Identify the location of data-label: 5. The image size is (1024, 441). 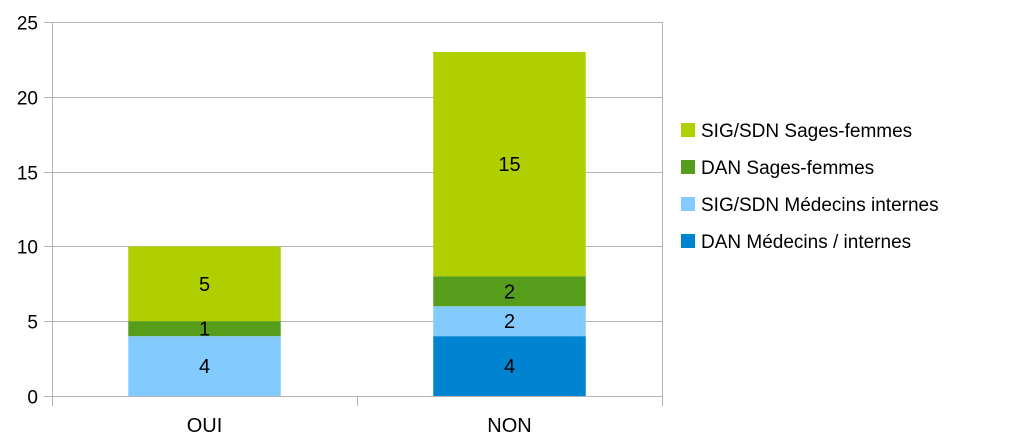
(204, 285).